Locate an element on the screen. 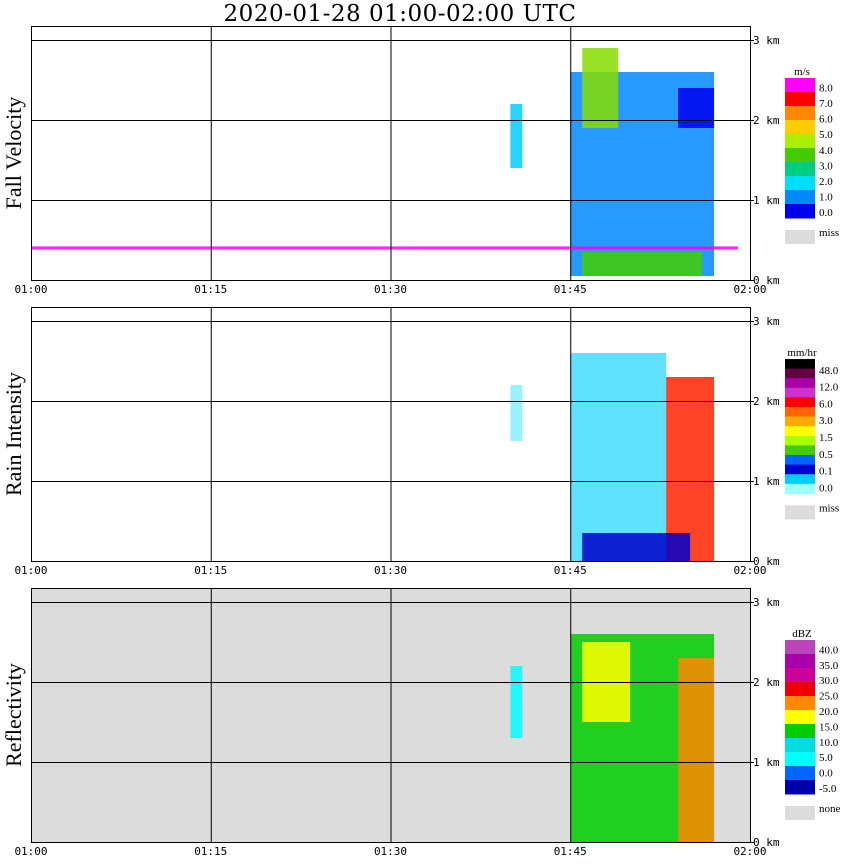  y-tick-label: 0 km is located at coordinates (766, 561).